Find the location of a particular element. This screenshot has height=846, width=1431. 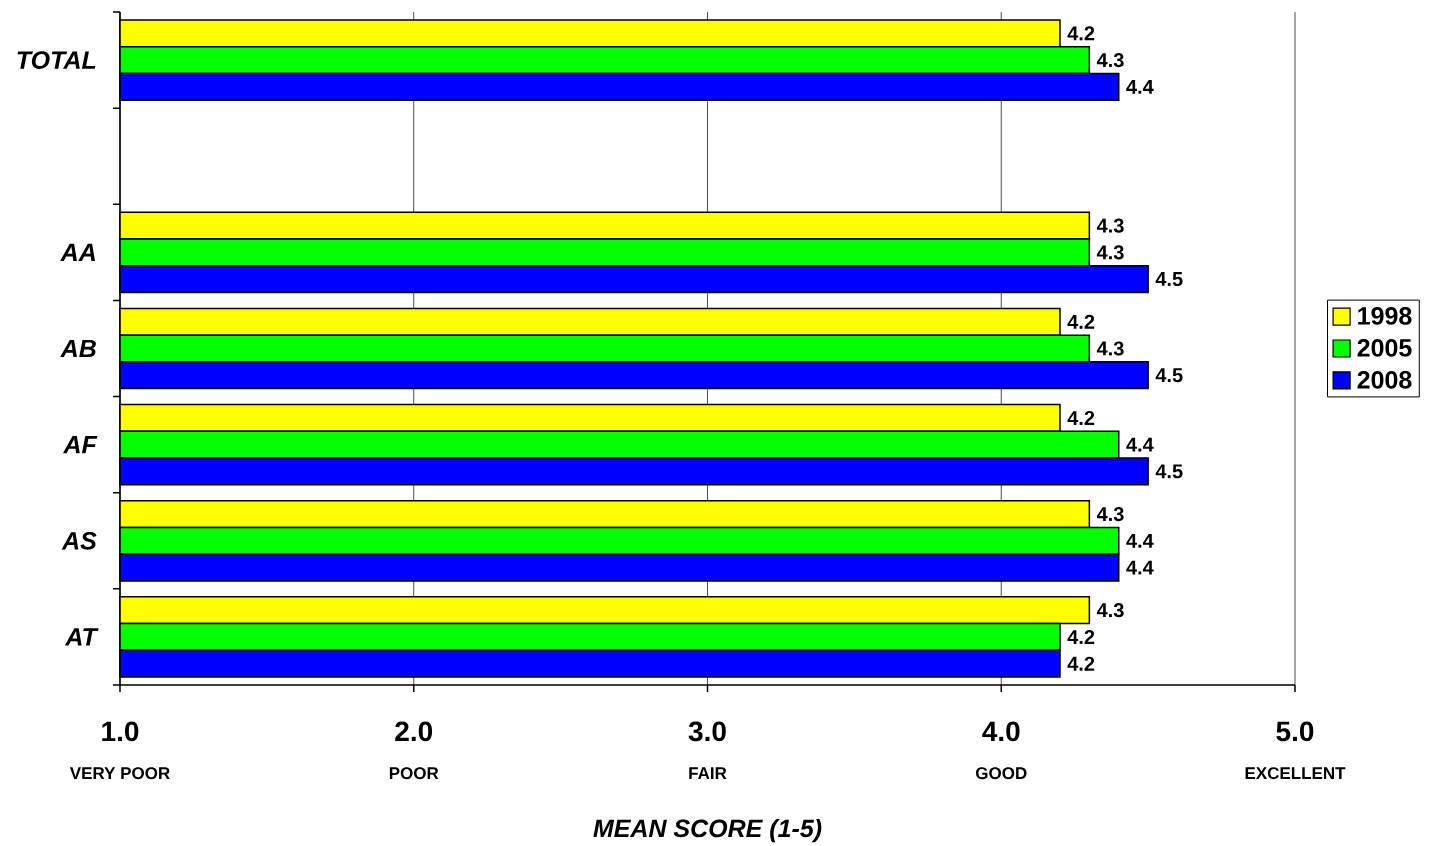

y-tick-label: AB is located at coordinates (78, 348).